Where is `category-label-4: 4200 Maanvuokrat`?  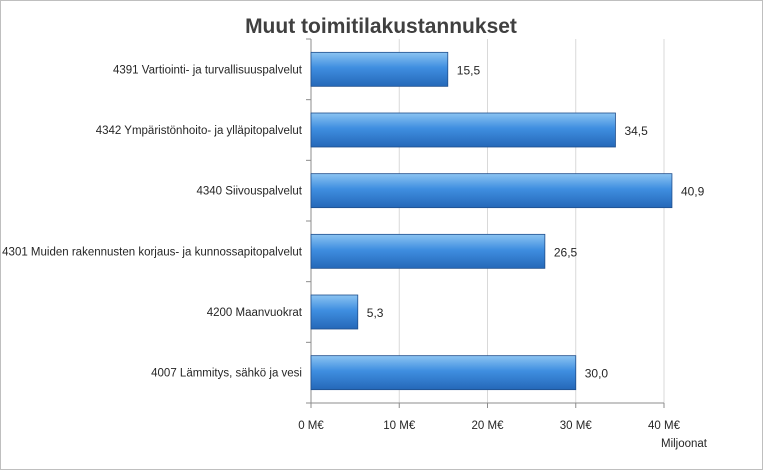 category-label-4: 4200 Maanvuokrat is located at coordinates (255, 313).